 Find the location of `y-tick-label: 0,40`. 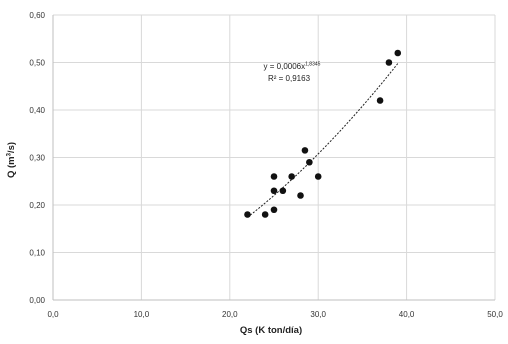

y-tick-label: 0,40 is located at coordinates (37, 110).